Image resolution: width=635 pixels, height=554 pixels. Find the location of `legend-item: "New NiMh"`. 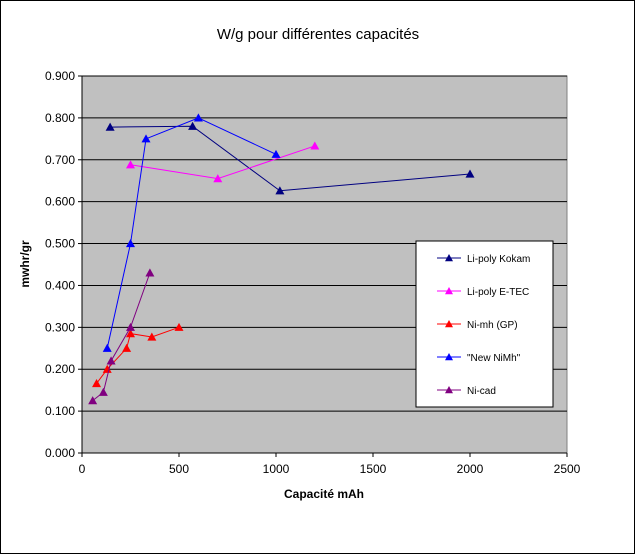

legend-item: "New NiMh" is located at coordinates (479, 358).